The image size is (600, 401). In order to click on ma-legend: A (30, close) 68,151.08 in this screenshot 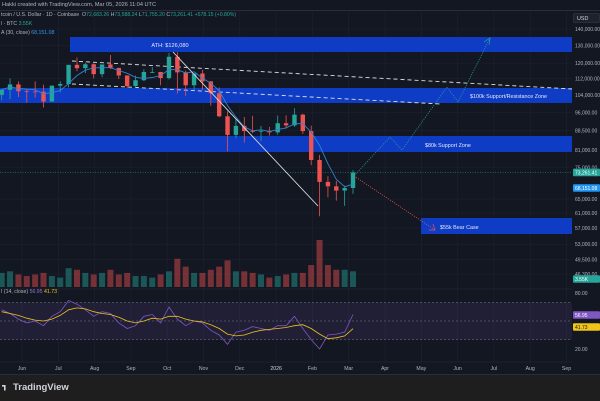, I will do `click(27, 33)`.